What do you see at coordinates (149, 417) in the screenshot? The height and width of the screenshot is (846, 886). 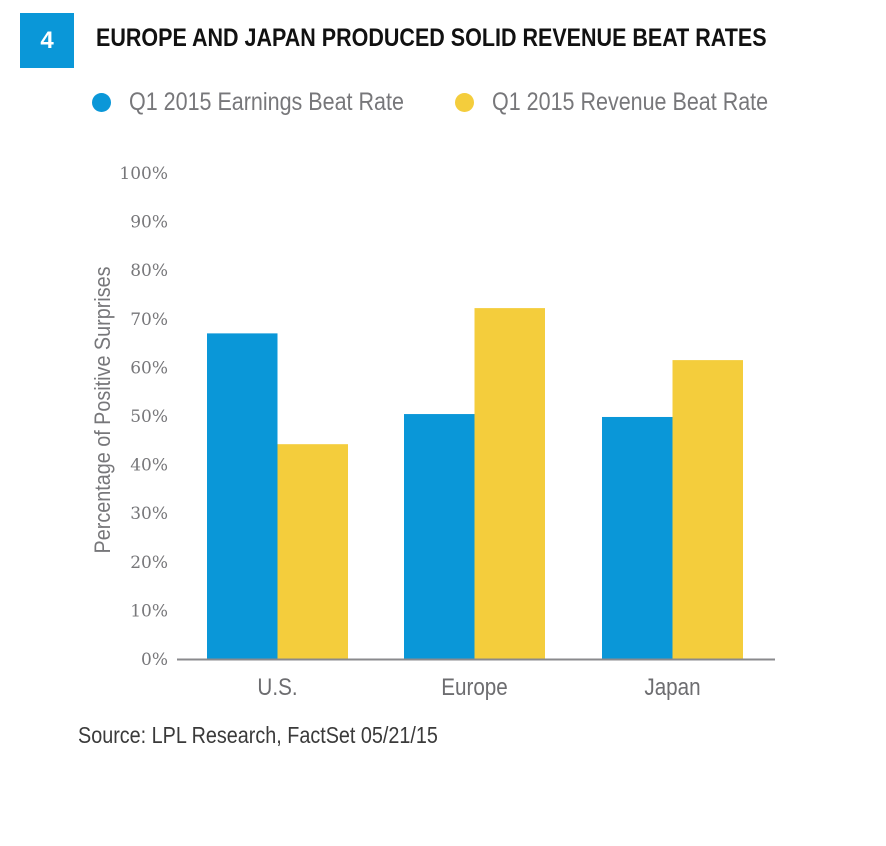 I see `y-tick-label: 50%` at bounding box center [149, 417].